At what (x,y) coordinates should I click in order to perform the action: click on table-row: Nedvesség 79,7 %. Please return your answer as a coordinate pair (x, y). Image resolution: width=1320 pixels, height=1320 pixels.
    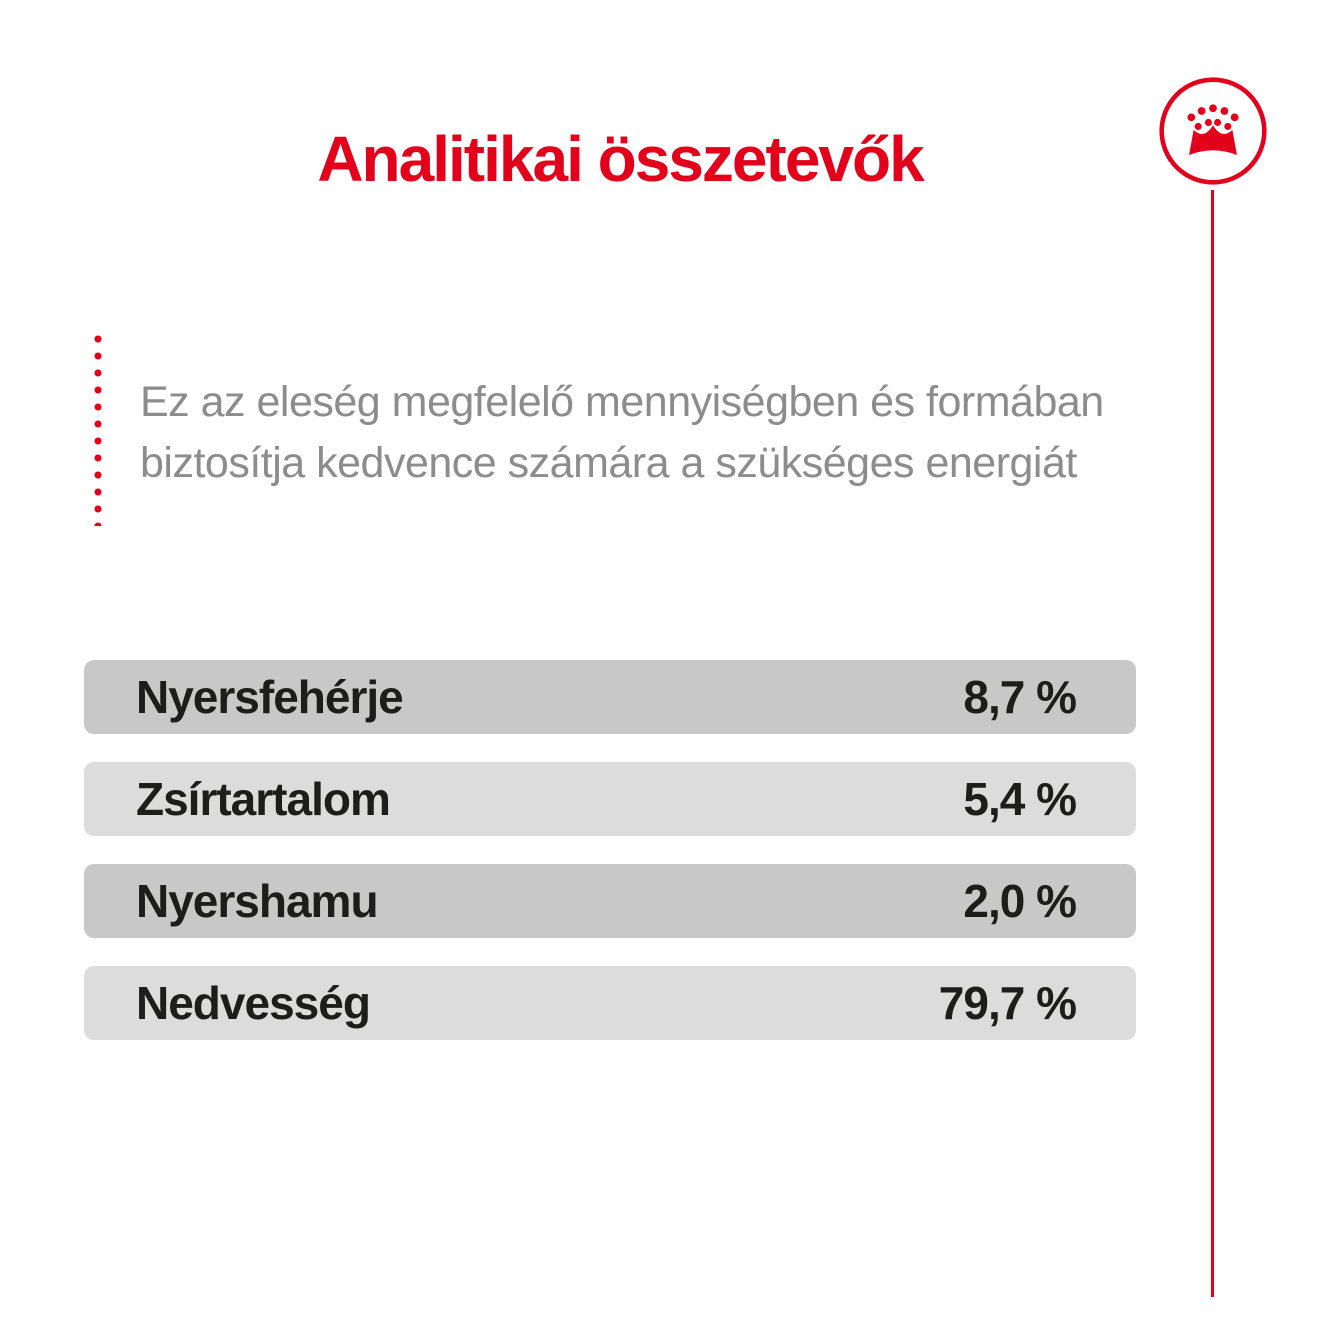
    Looking at the image, I should click on (610, 1003).